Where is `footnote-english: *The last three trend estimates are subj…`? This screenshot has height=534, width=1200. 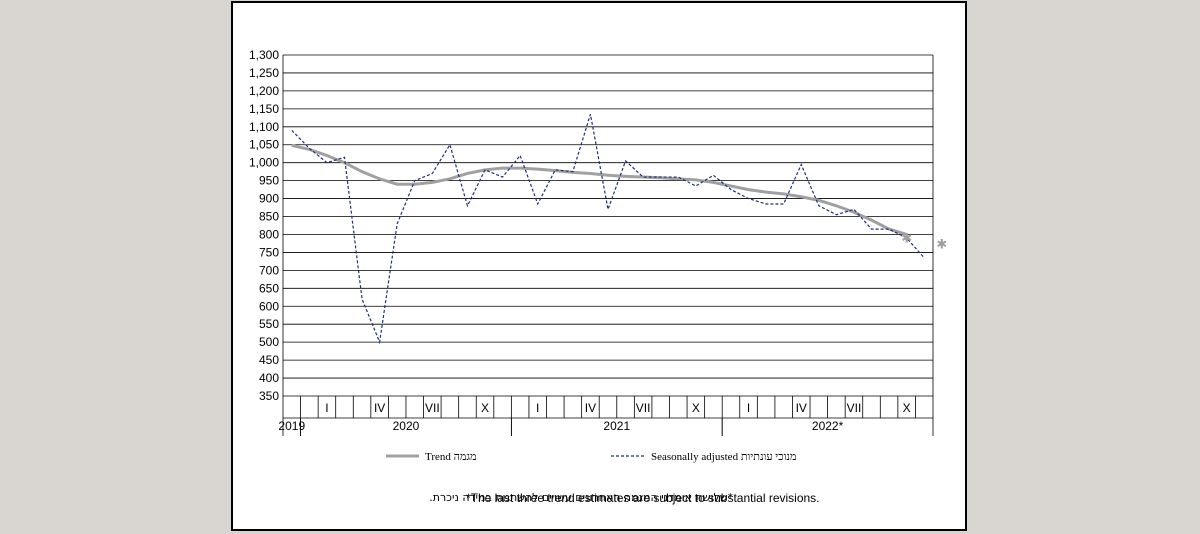
footnote-english: *The last three trend estimates are subj… is located at coordinates (643, 498).